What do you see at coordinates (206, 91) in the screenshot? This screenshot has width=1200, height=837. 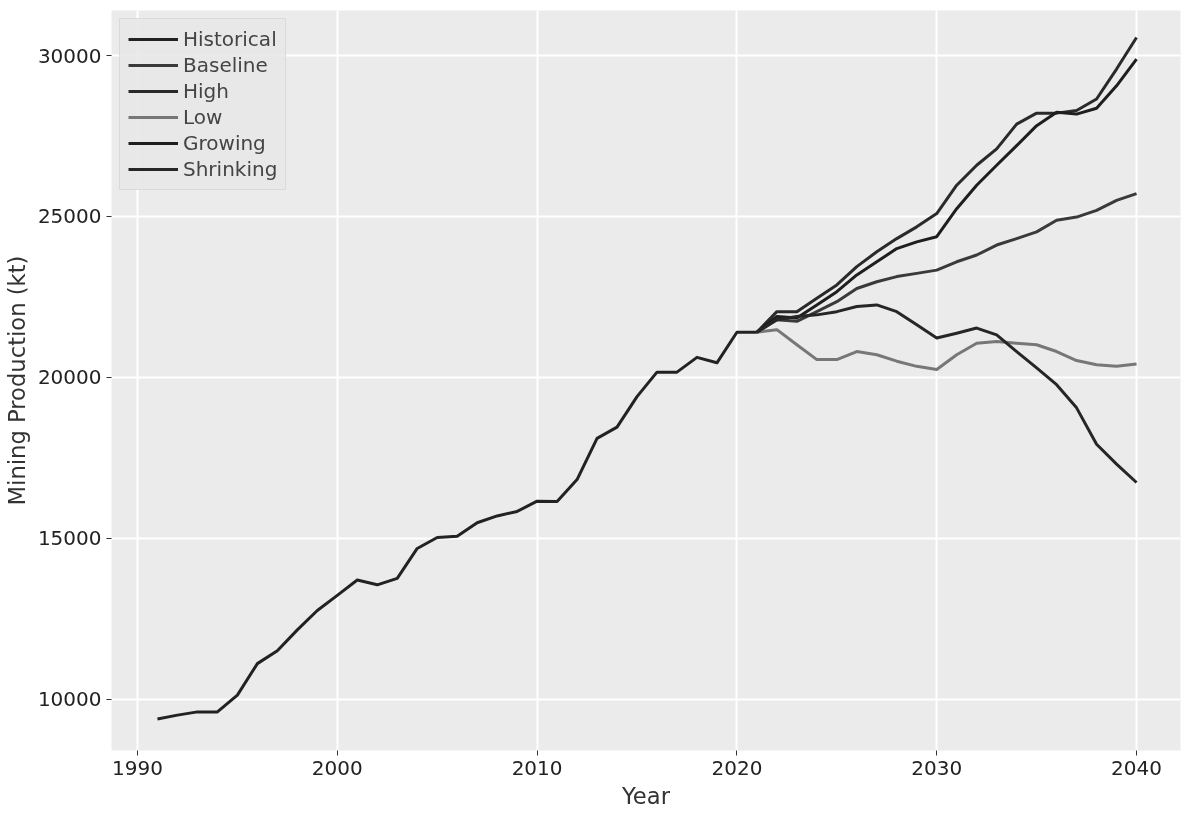 I see `legend-label: High` at bounding box center [206, 91].